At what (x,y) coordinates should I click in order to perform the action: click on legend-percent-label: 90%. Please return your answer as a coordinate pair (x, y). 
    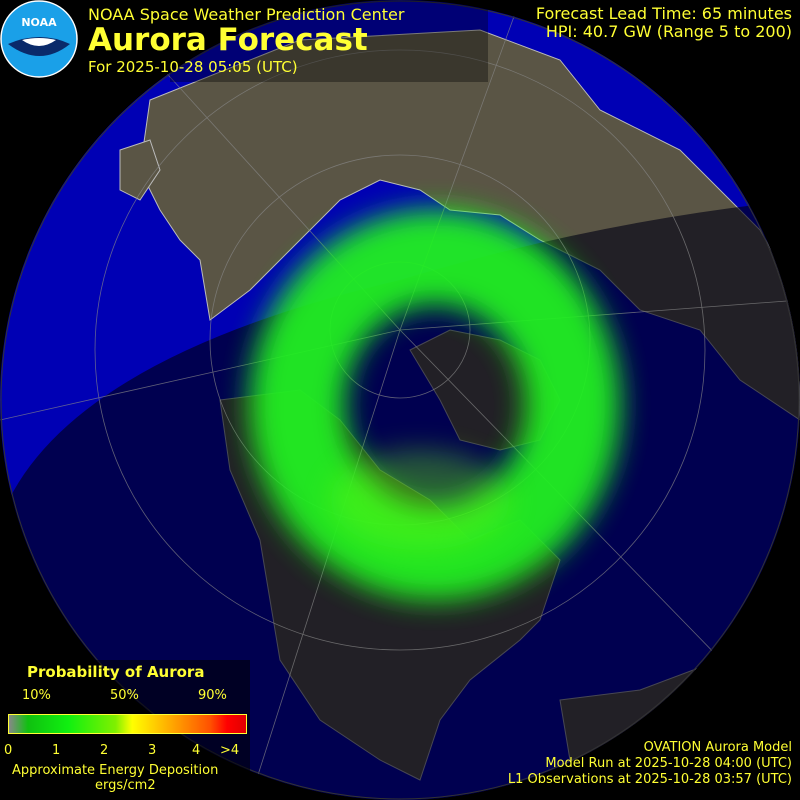
    Looking at the image, I should click on (212, 695).